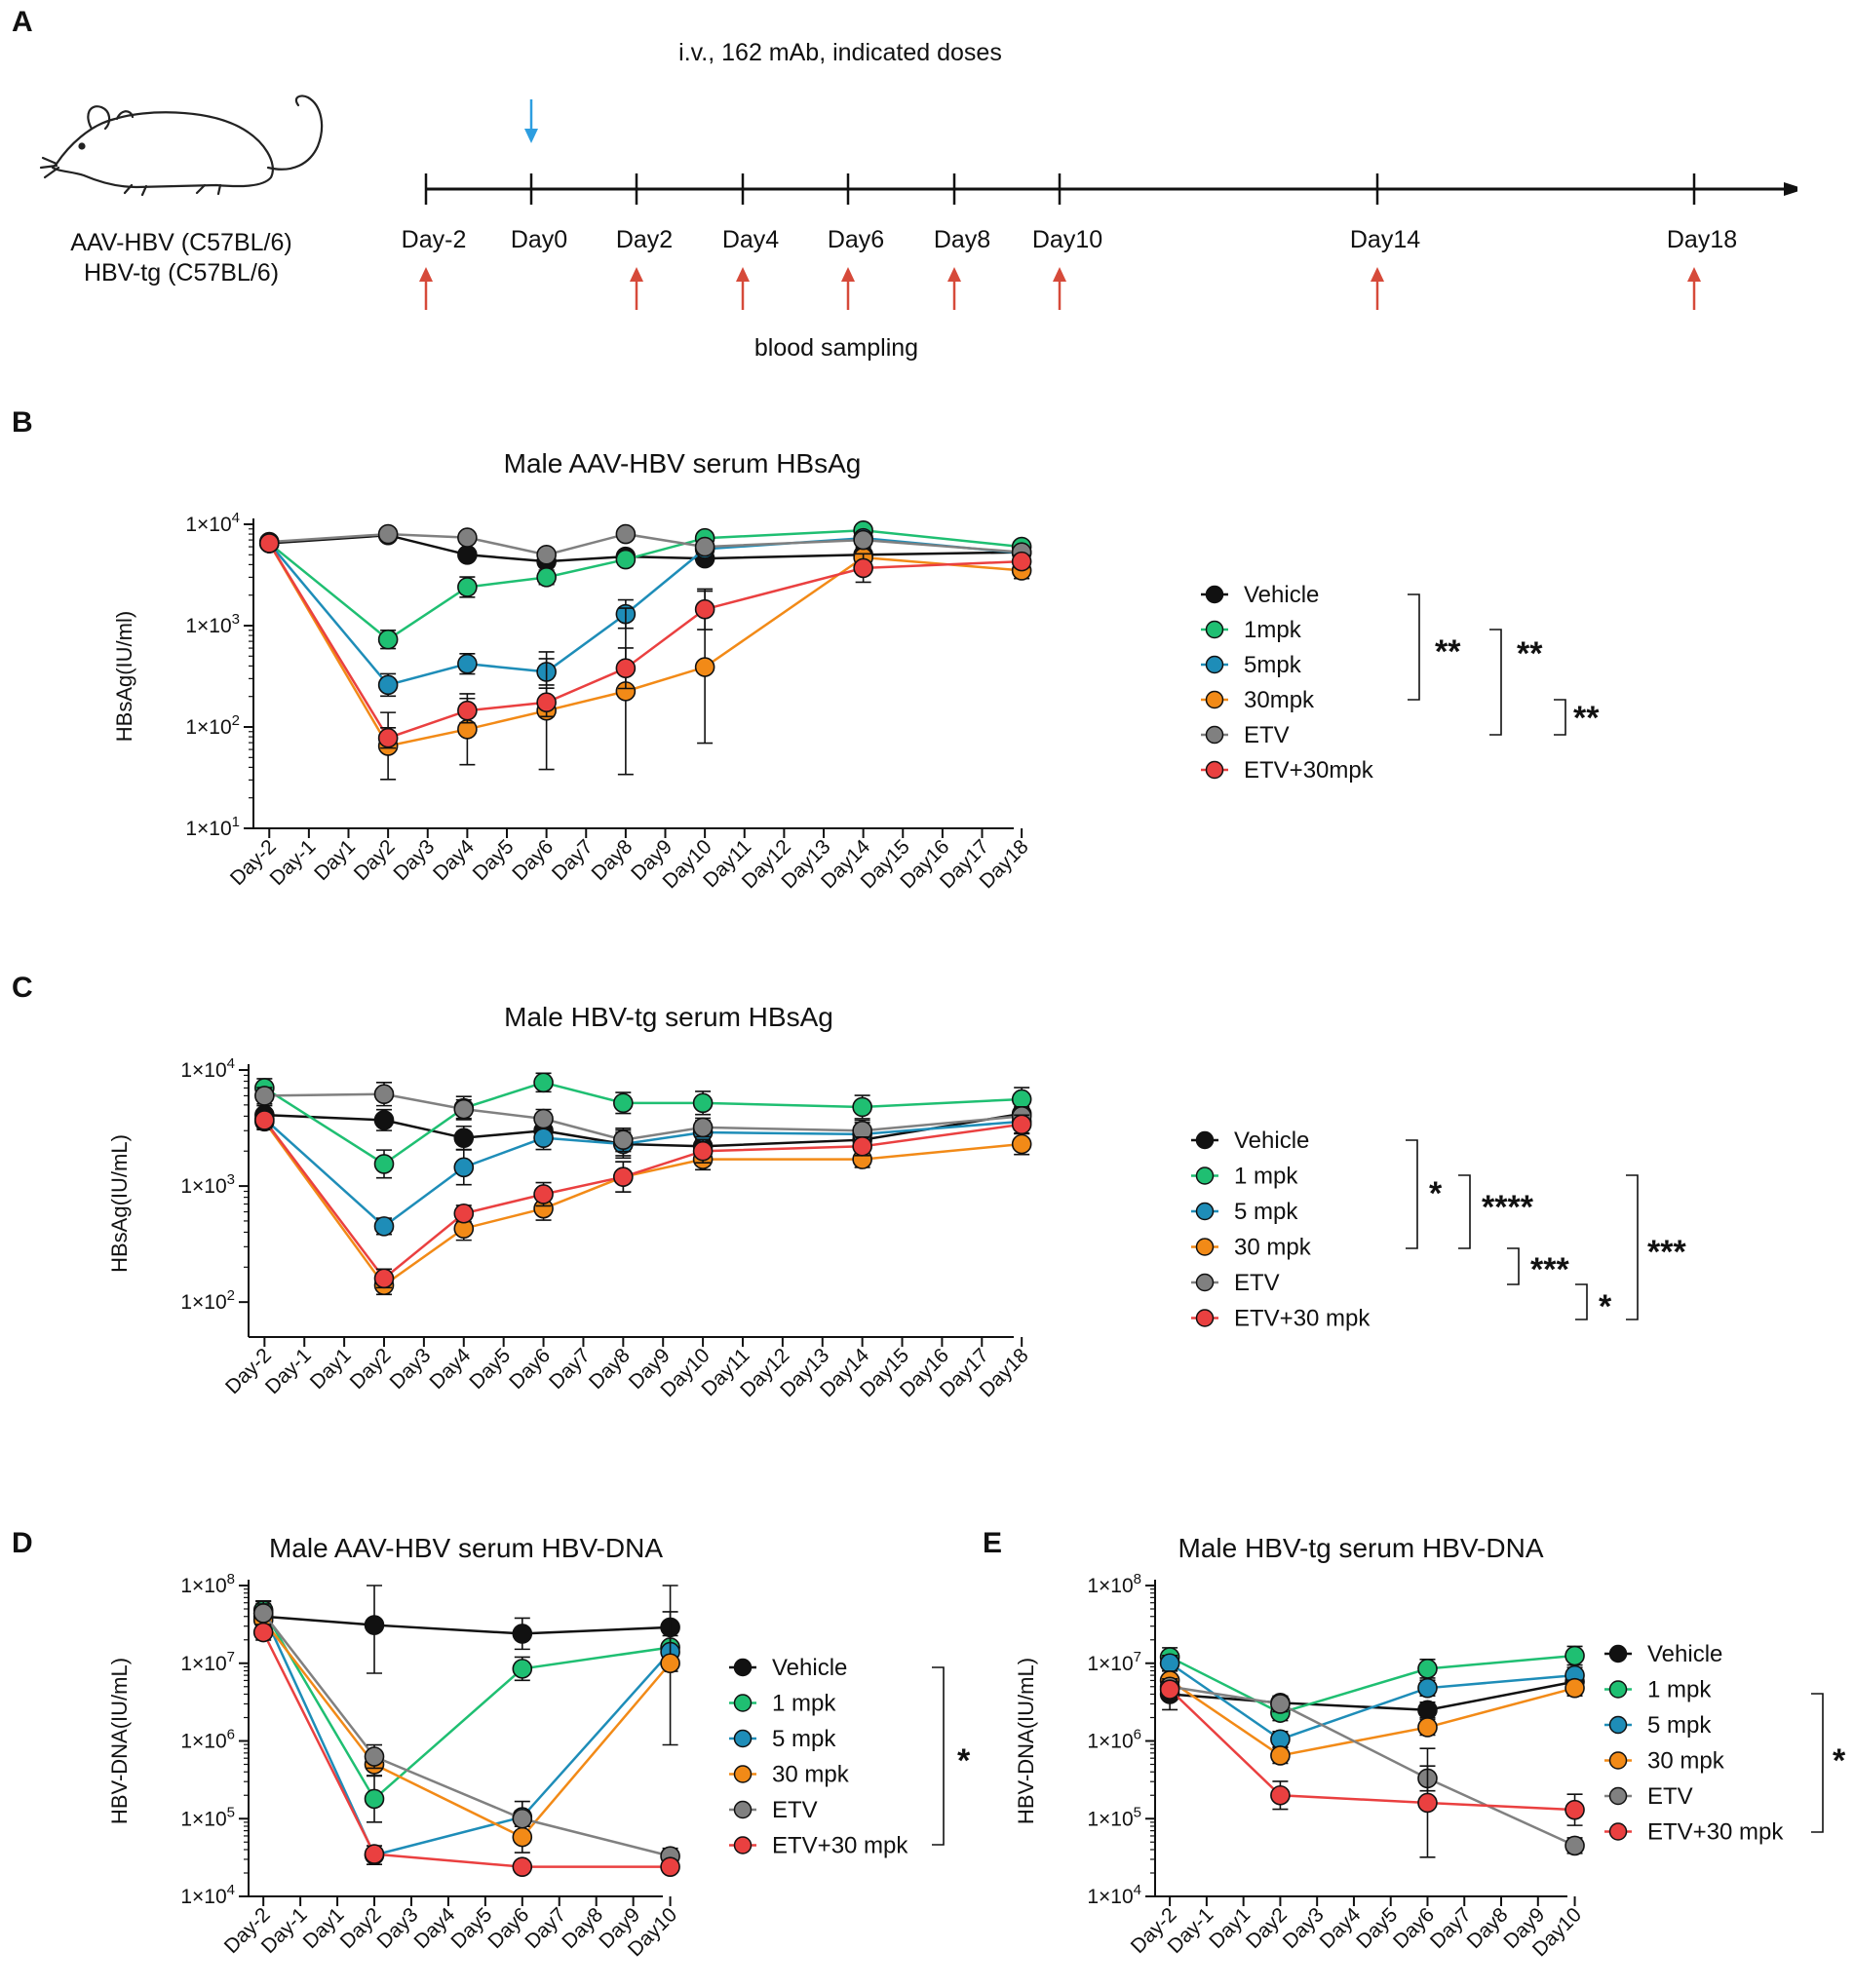 The width and height of the screenshot is (1854, 1988). I want to click on data-point-day18, so click(1021, 562).